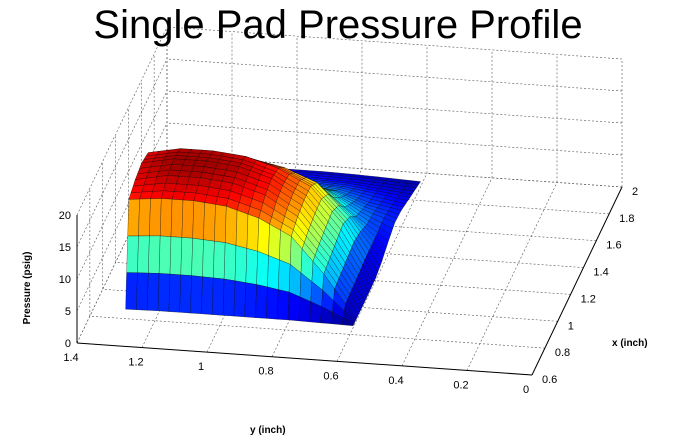 The image size is (677, 448). What do you see at coordinates (613, 246) in the screenshot?
I see `x-tick-label: 1.6` at bounding box center [613, 246].